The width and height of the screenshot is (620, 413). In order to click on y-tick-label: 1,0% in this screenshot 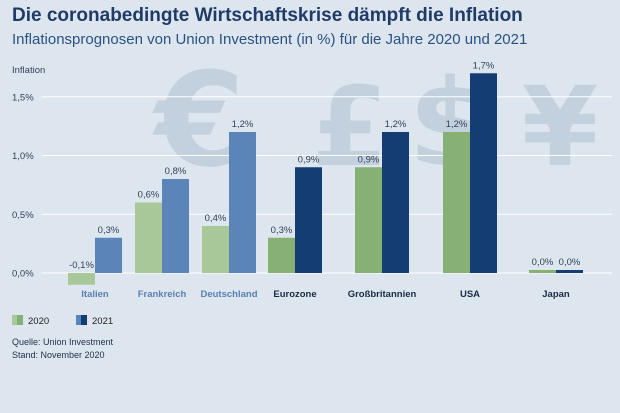, I will do `click(23, 156)`.